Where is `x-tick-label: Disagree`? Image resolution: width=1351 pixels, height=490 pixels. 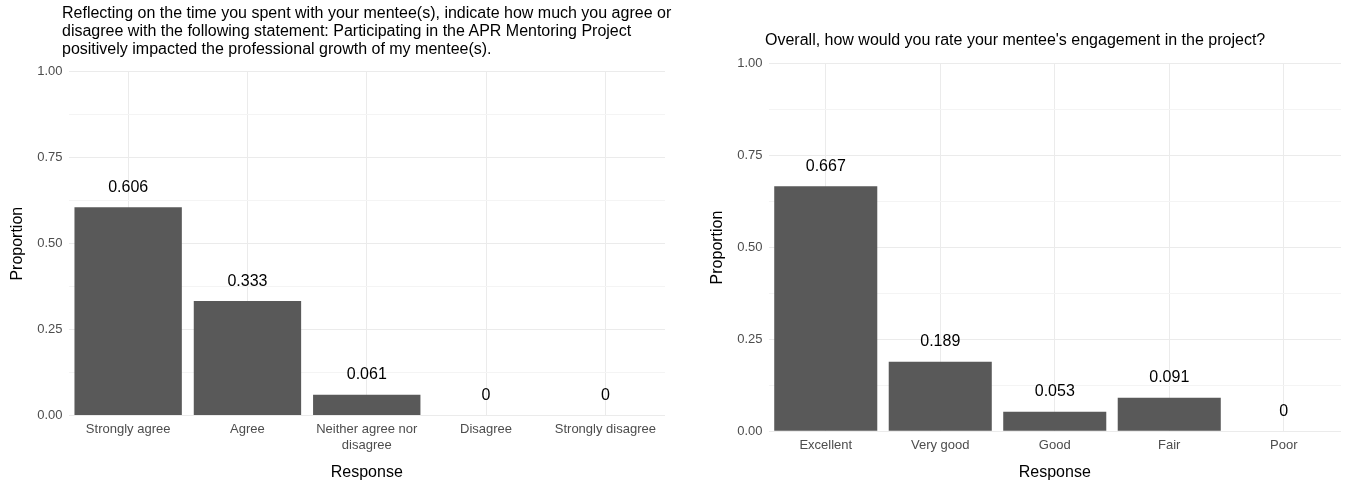 x-tick-label: Disagree is located at coordinates (486, 428).